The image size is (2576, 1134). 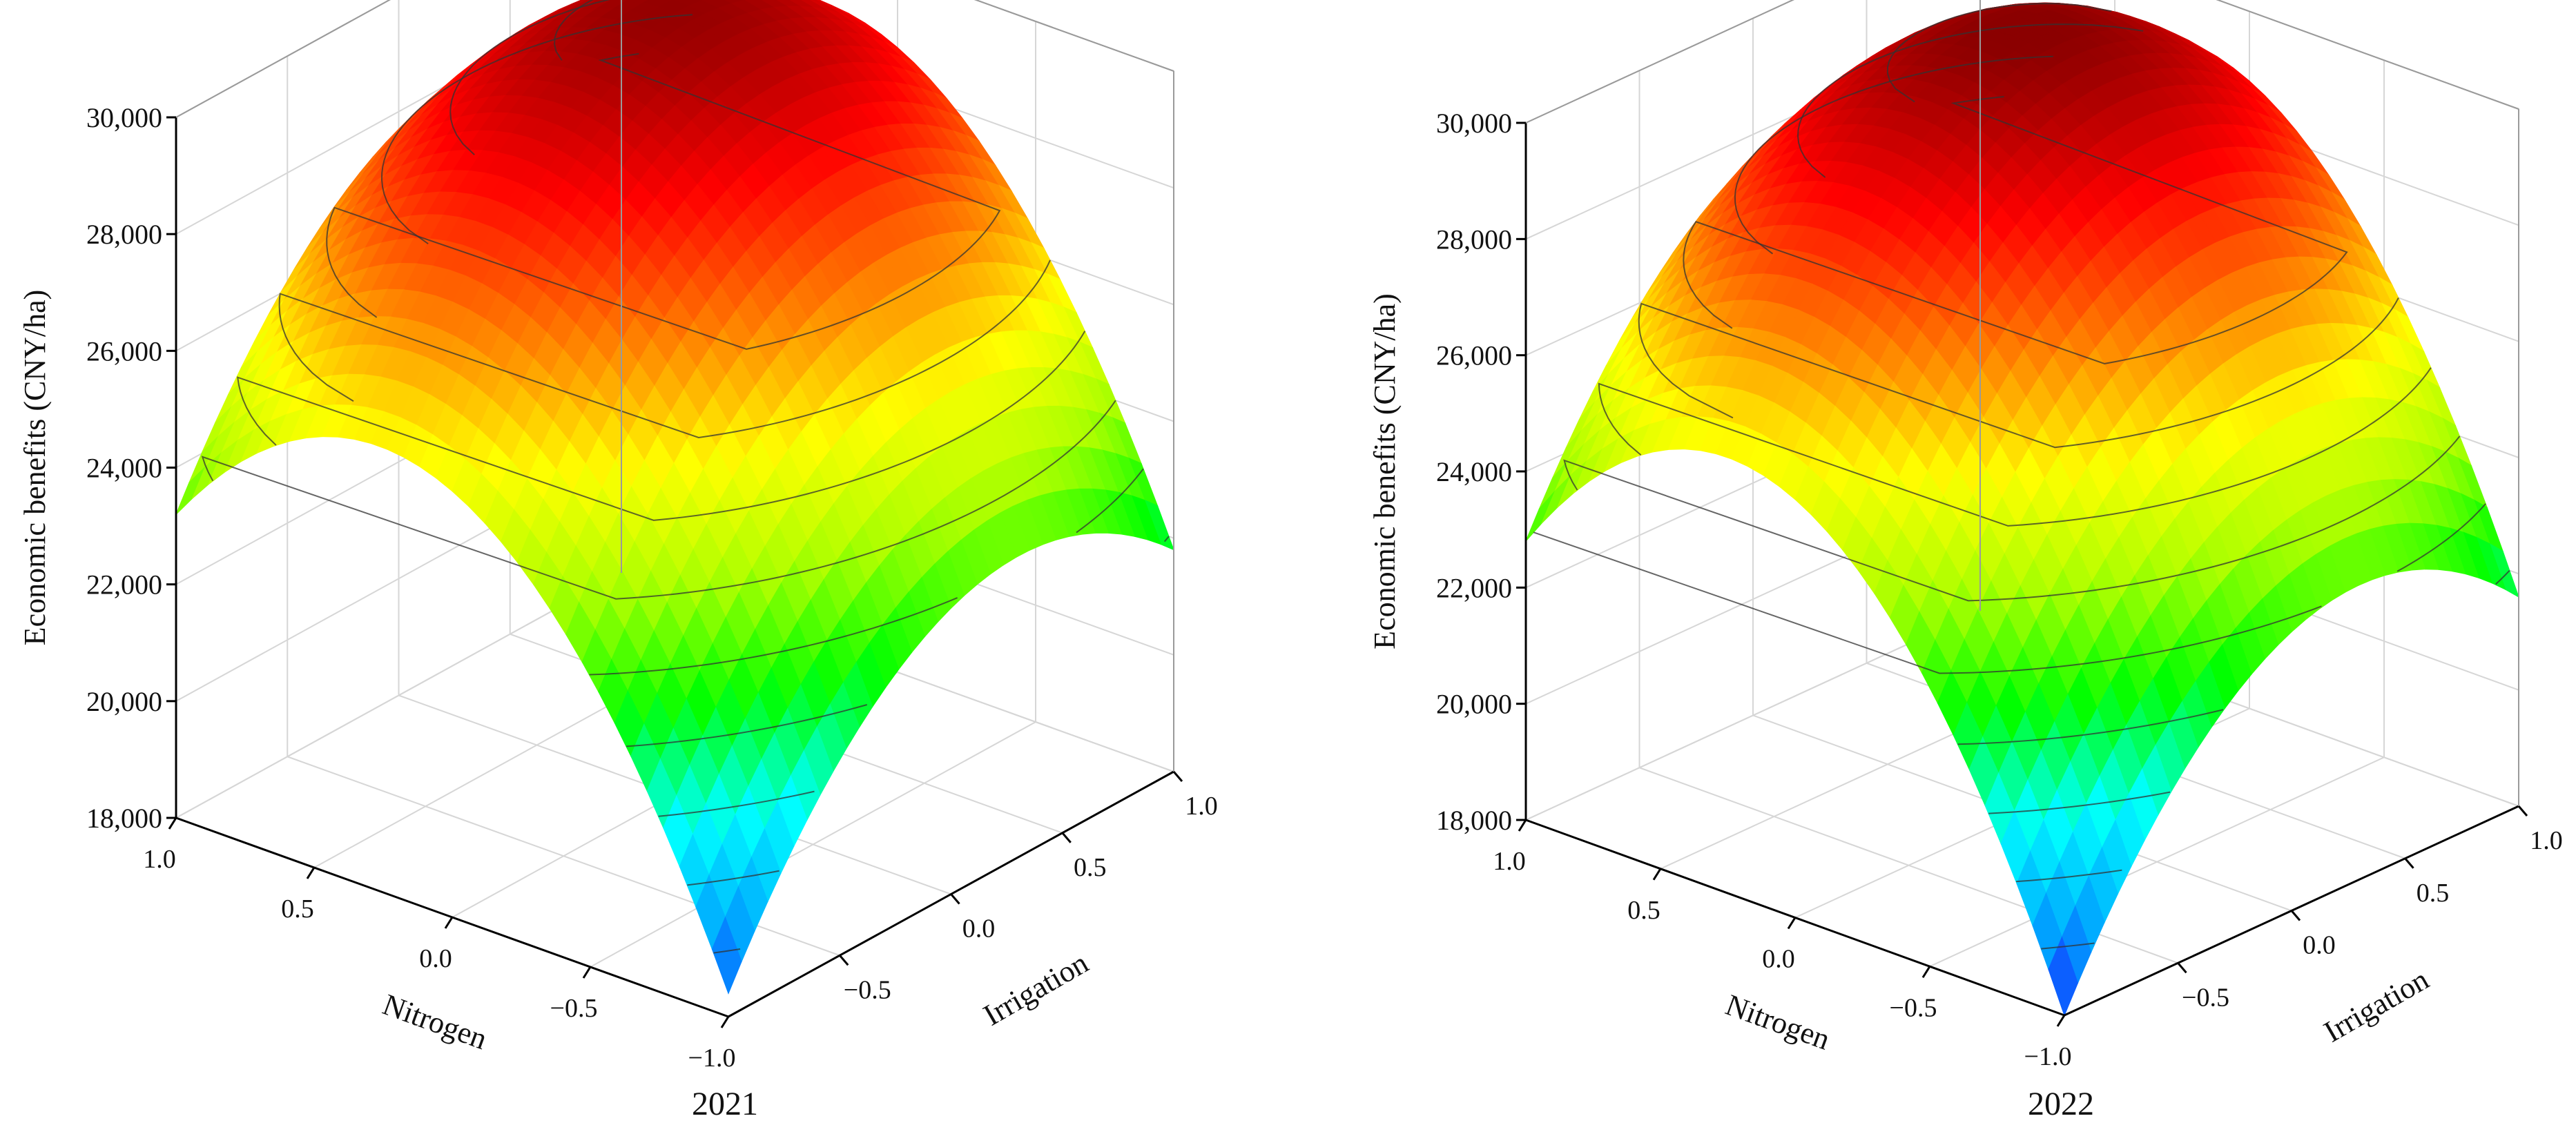 What do you see at coordinates (1474, 587) in the screenshot?
I see `z-tick-label: 22,000` at bounding box center [1474, 587].